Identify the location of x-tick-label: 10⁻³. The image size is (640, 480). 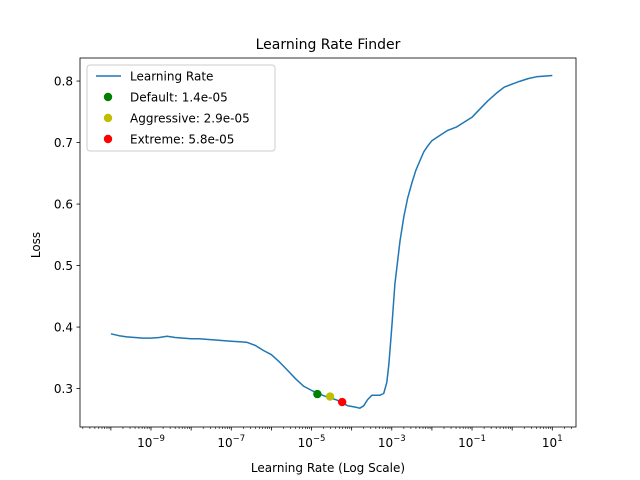
(392, 442).